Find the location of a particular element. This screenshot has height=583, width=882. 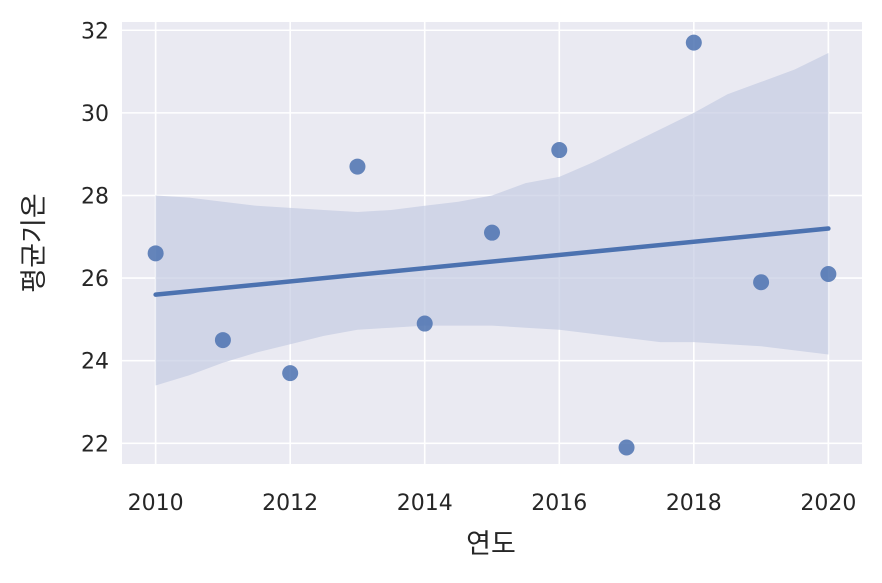

y-axis-label: 평균기온 is located at coordinates (34, 242).